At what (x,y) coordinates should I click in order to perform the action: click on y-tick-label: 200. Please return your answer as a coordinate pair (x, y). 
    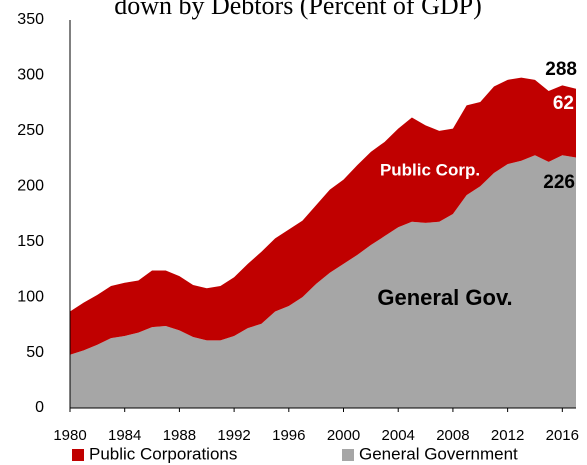
    Looking at the image, I should click on (30, 186).